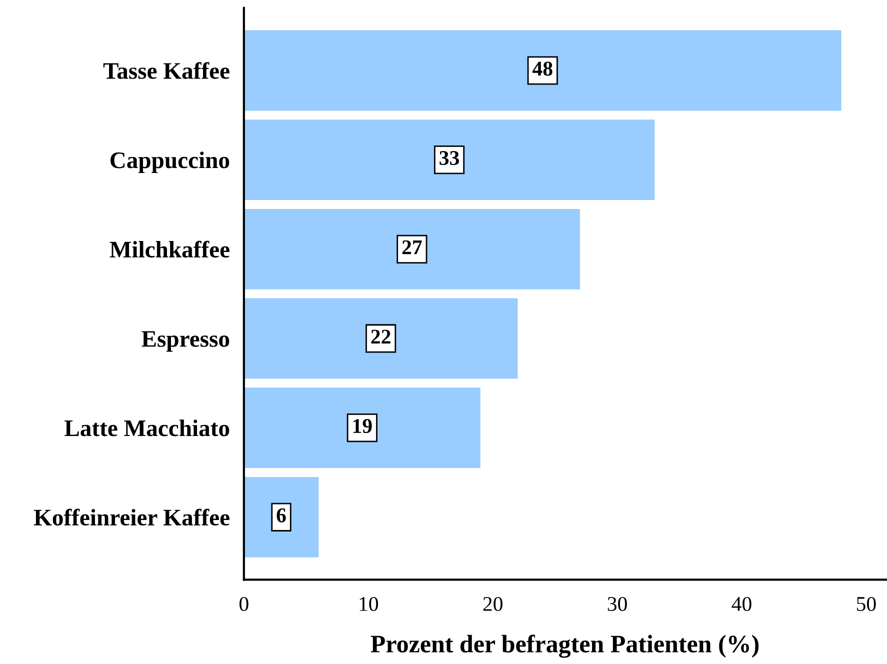 This screenshot has height=664, width=887. What do you see at coordinates (132, 517) in the screenshot?
I see `y-tick-label: Koffeinreier Kaffee` at bounding box center [132, 517].